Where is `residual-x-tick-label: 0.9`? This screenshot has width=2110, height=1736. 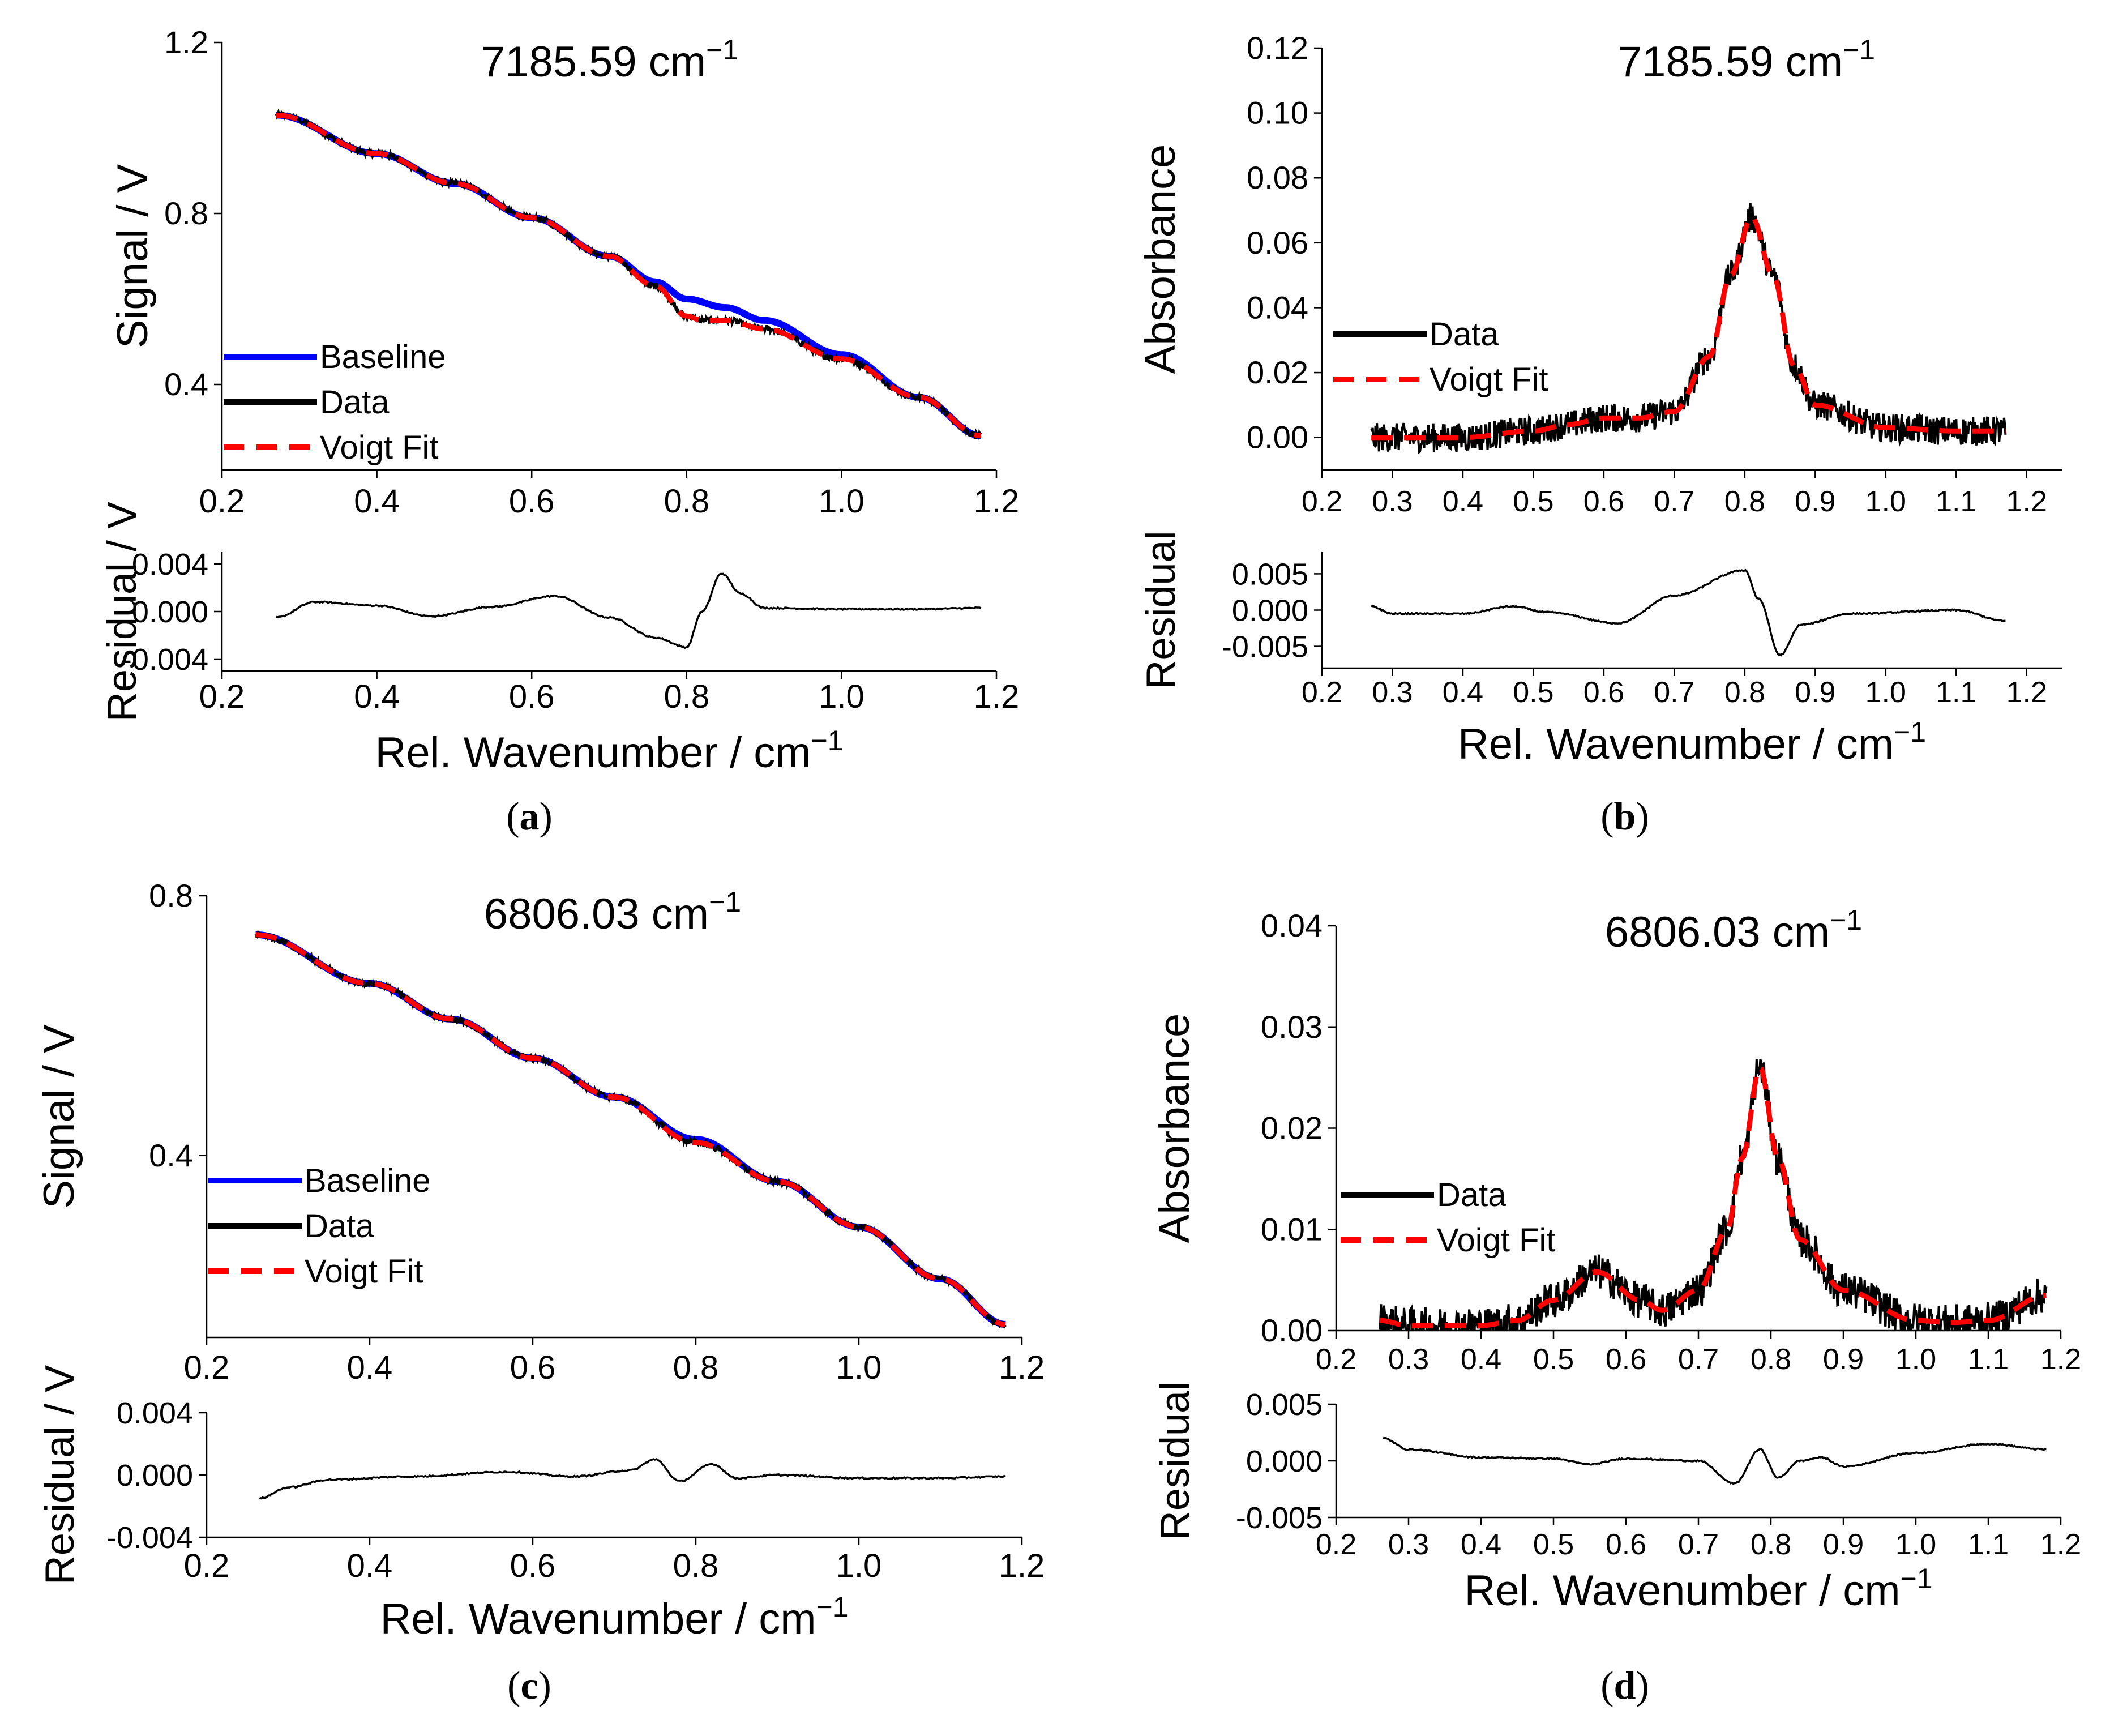
residual-x-tick-label: 0.9 is located at coordinates (1815, 692).